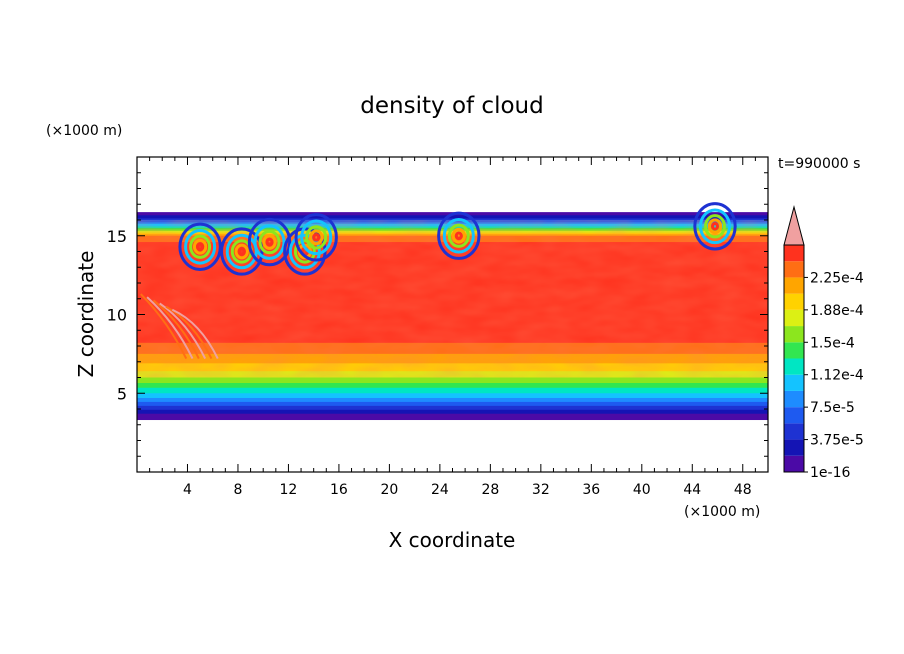 The width and height of the screenshot is (904, 654). I want to click on x-tick-label: 16, so click(339, 490).